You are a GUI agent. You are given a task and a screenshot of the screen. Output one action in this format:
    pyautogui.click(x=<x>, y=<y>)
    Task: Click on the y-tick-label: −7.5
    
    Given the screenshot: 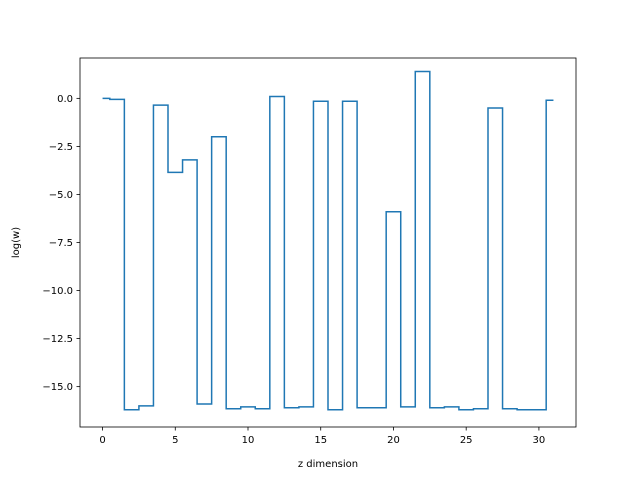 What is the action you would take?
    pyautogui.click(x=61, y=243)
    